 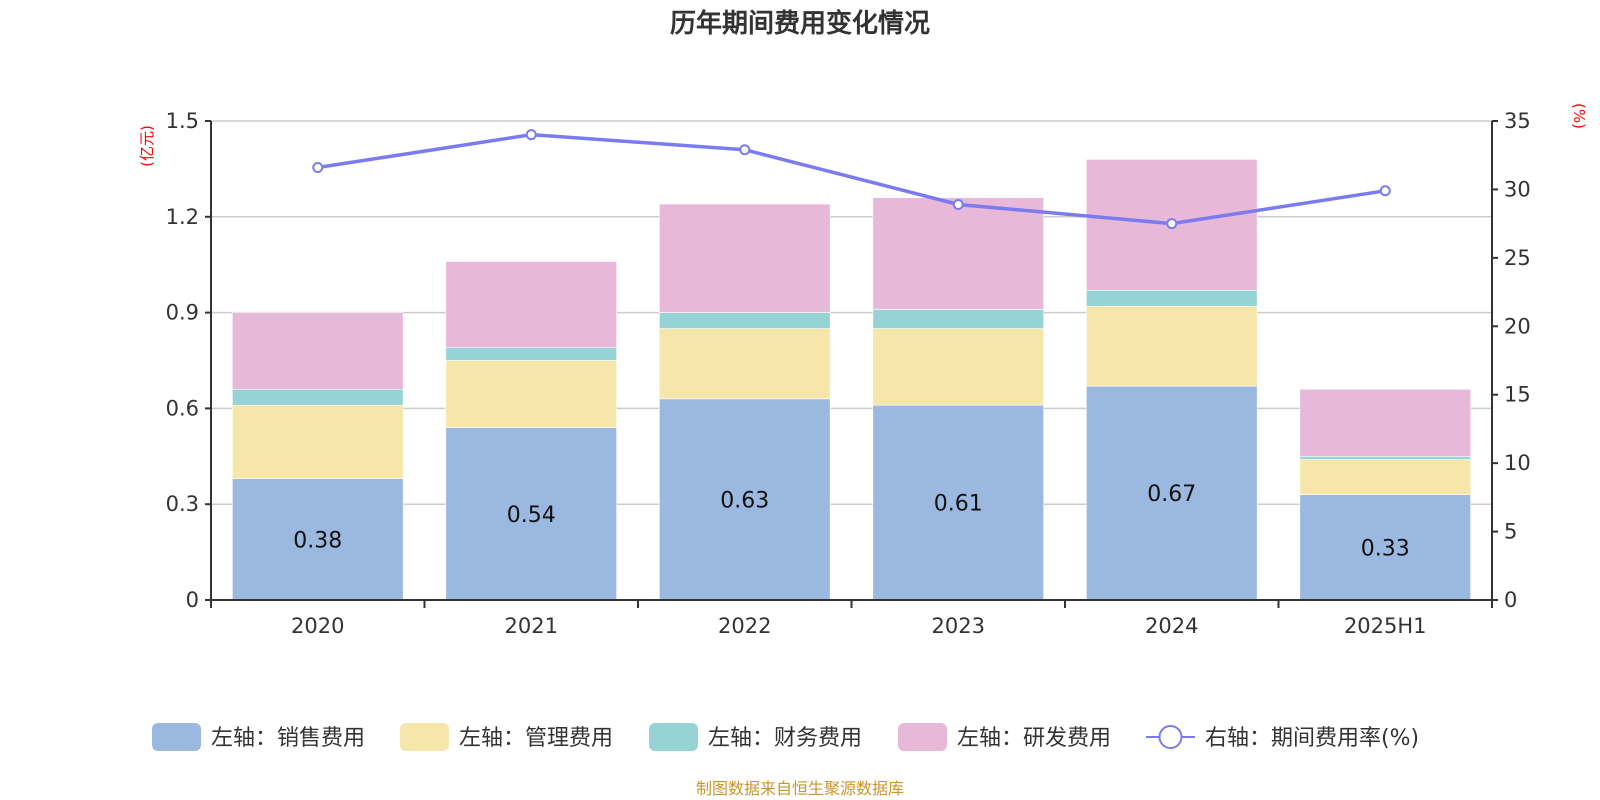 I want to click on legend-item: 右轴：期间费用率(%), so click(x=1282, y=738).